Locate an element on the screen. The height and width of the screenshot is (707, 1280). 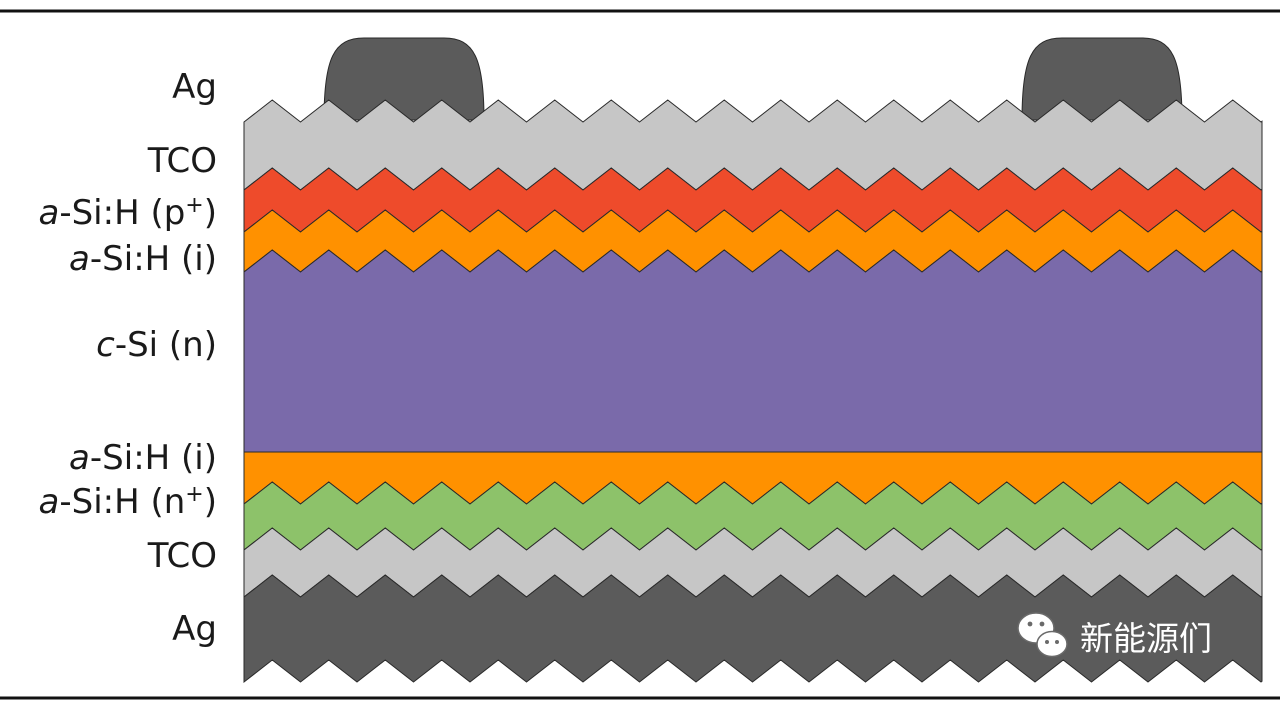
layer-ag-bottom is located at coordinates (753, 629).